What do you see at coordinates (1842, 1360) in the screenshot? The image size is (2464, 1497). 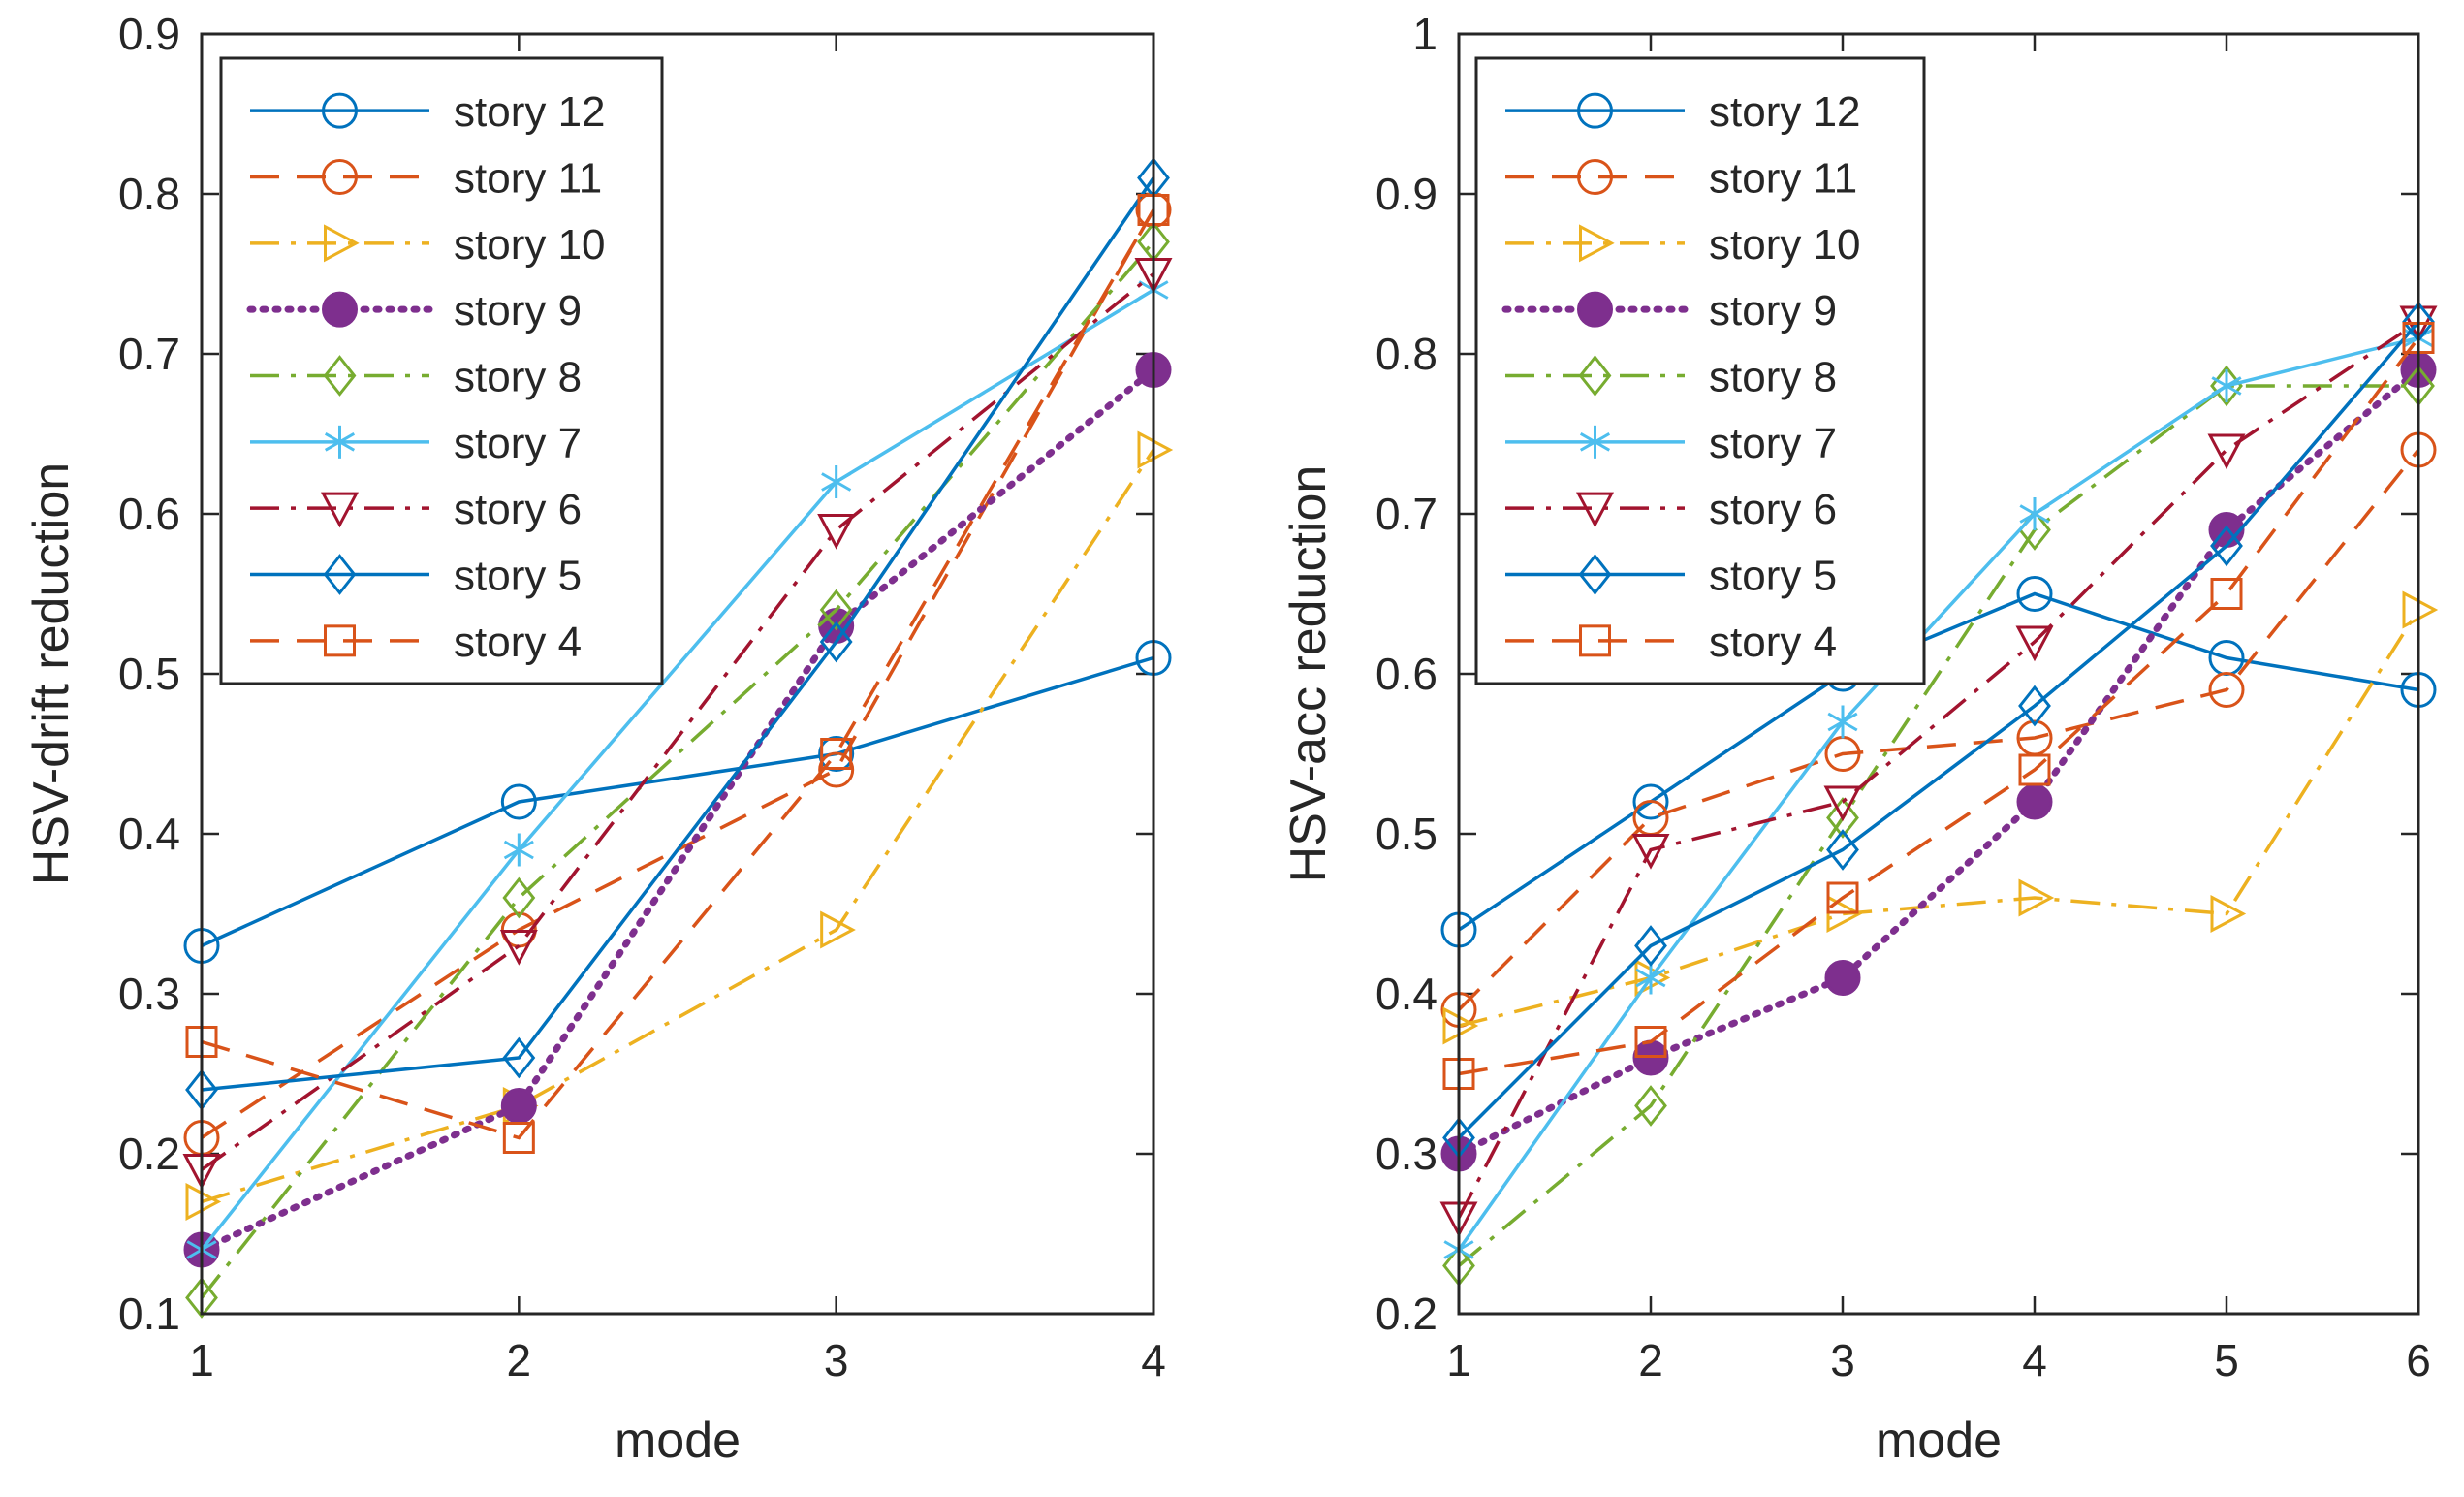 I see `x-tick-label: 3` at bounding box center [1842, 1360].